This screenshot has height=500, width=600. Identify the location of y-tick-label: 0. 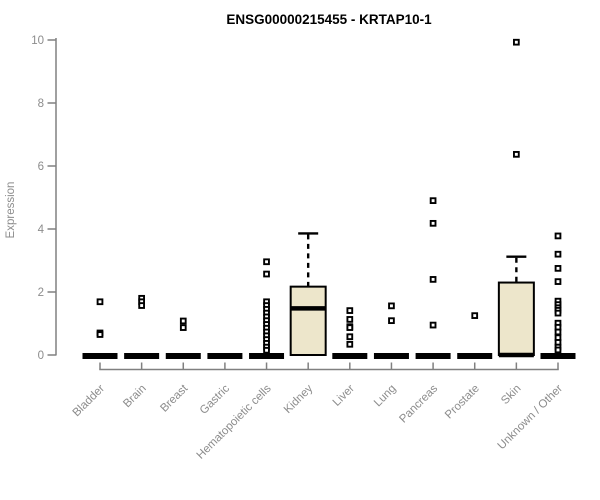
(41, 356).